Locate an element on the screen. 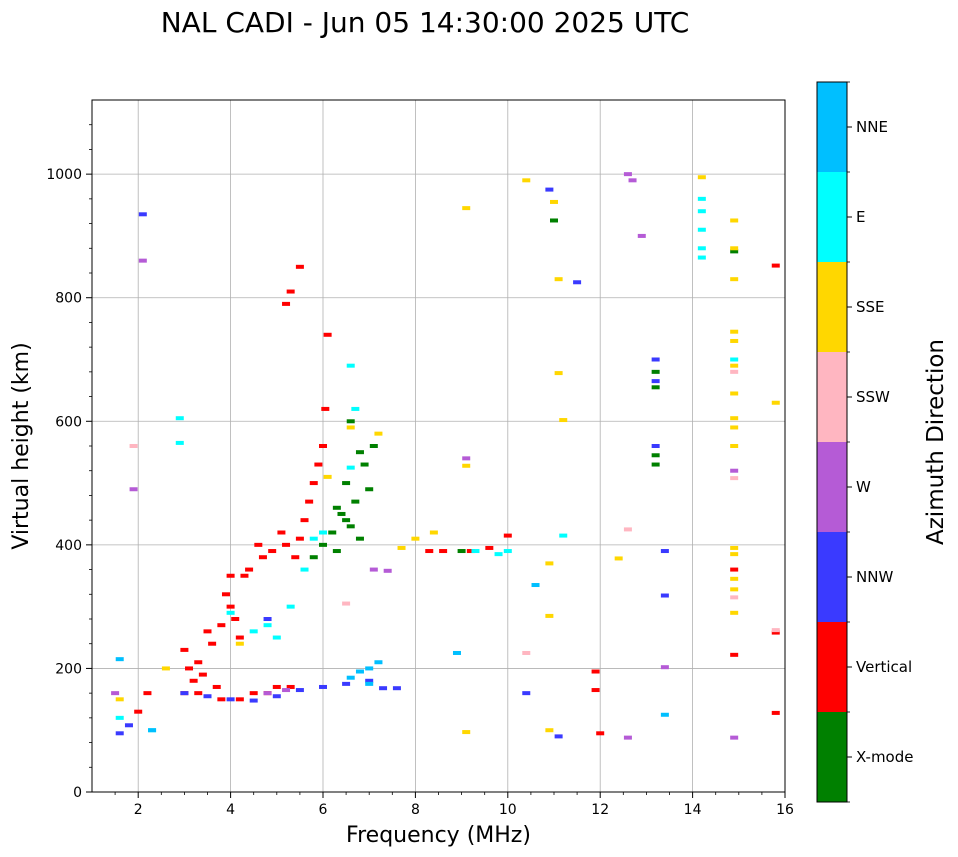 This screenshot has height=857, width=958. x-tick-label: 4 is located at coordinates (230, 810).